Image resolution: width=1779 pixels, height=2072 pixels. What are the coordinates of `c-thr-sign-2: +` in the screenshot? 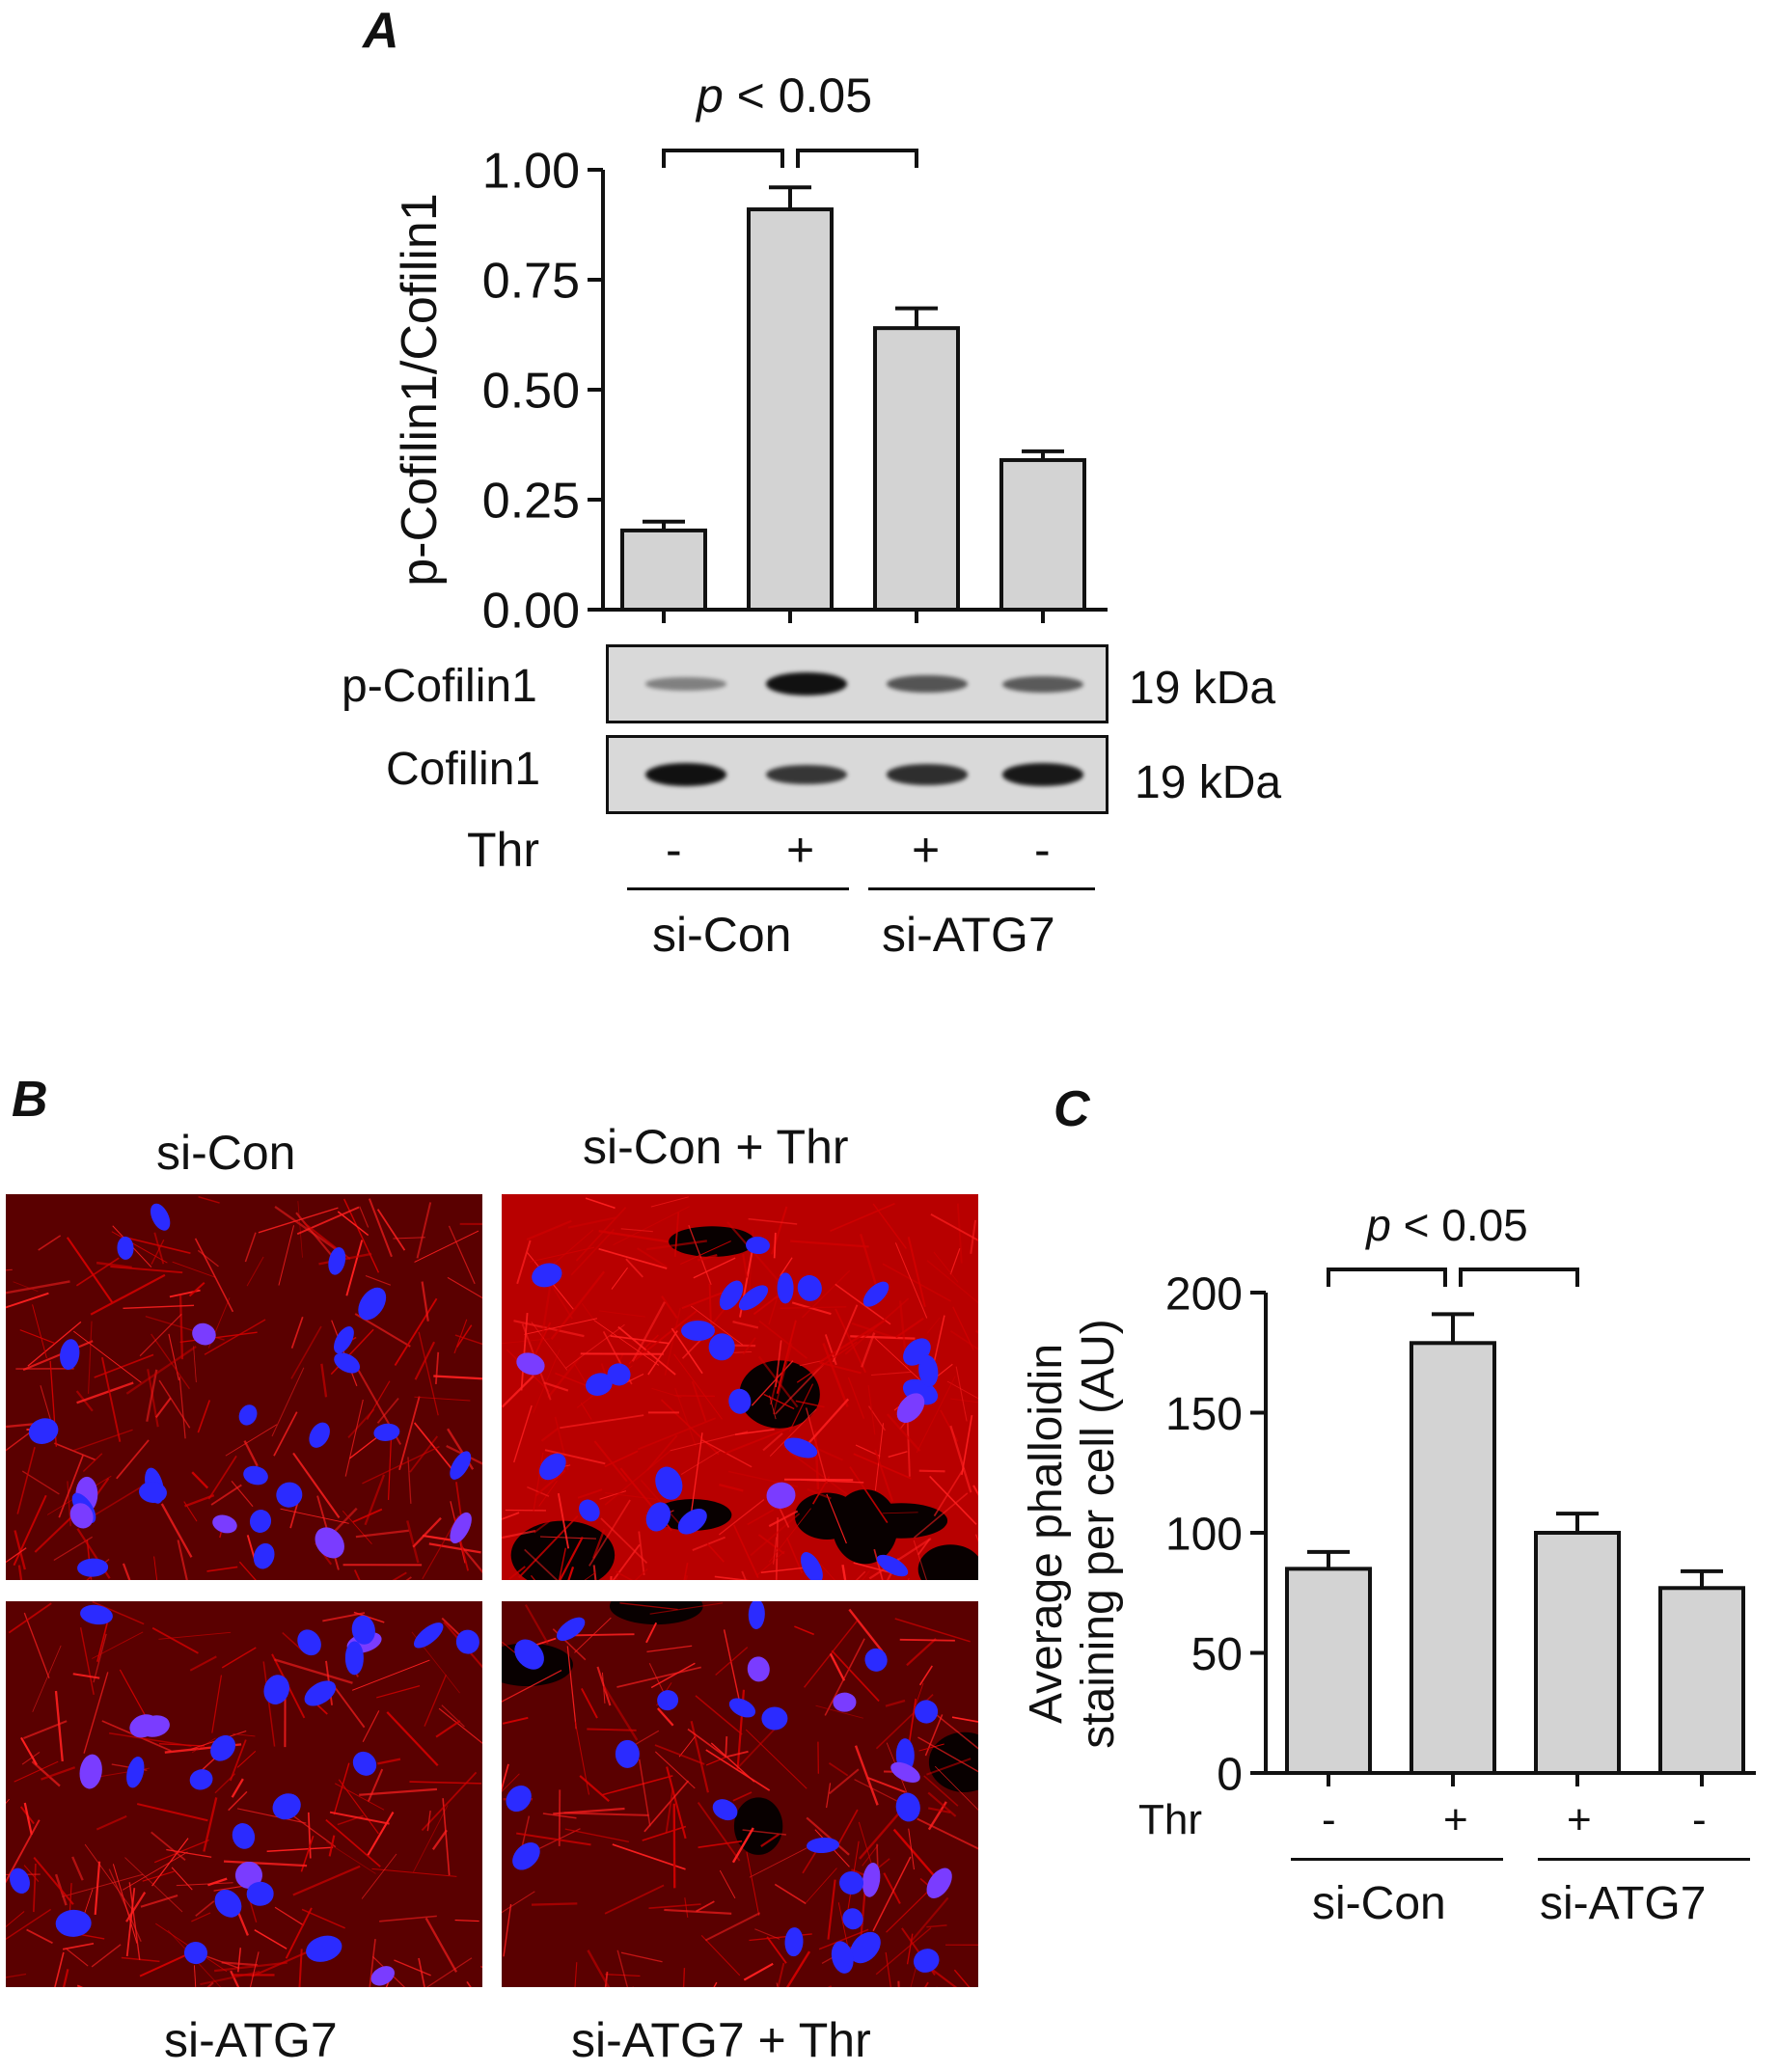 It's located at (1455, 1820).